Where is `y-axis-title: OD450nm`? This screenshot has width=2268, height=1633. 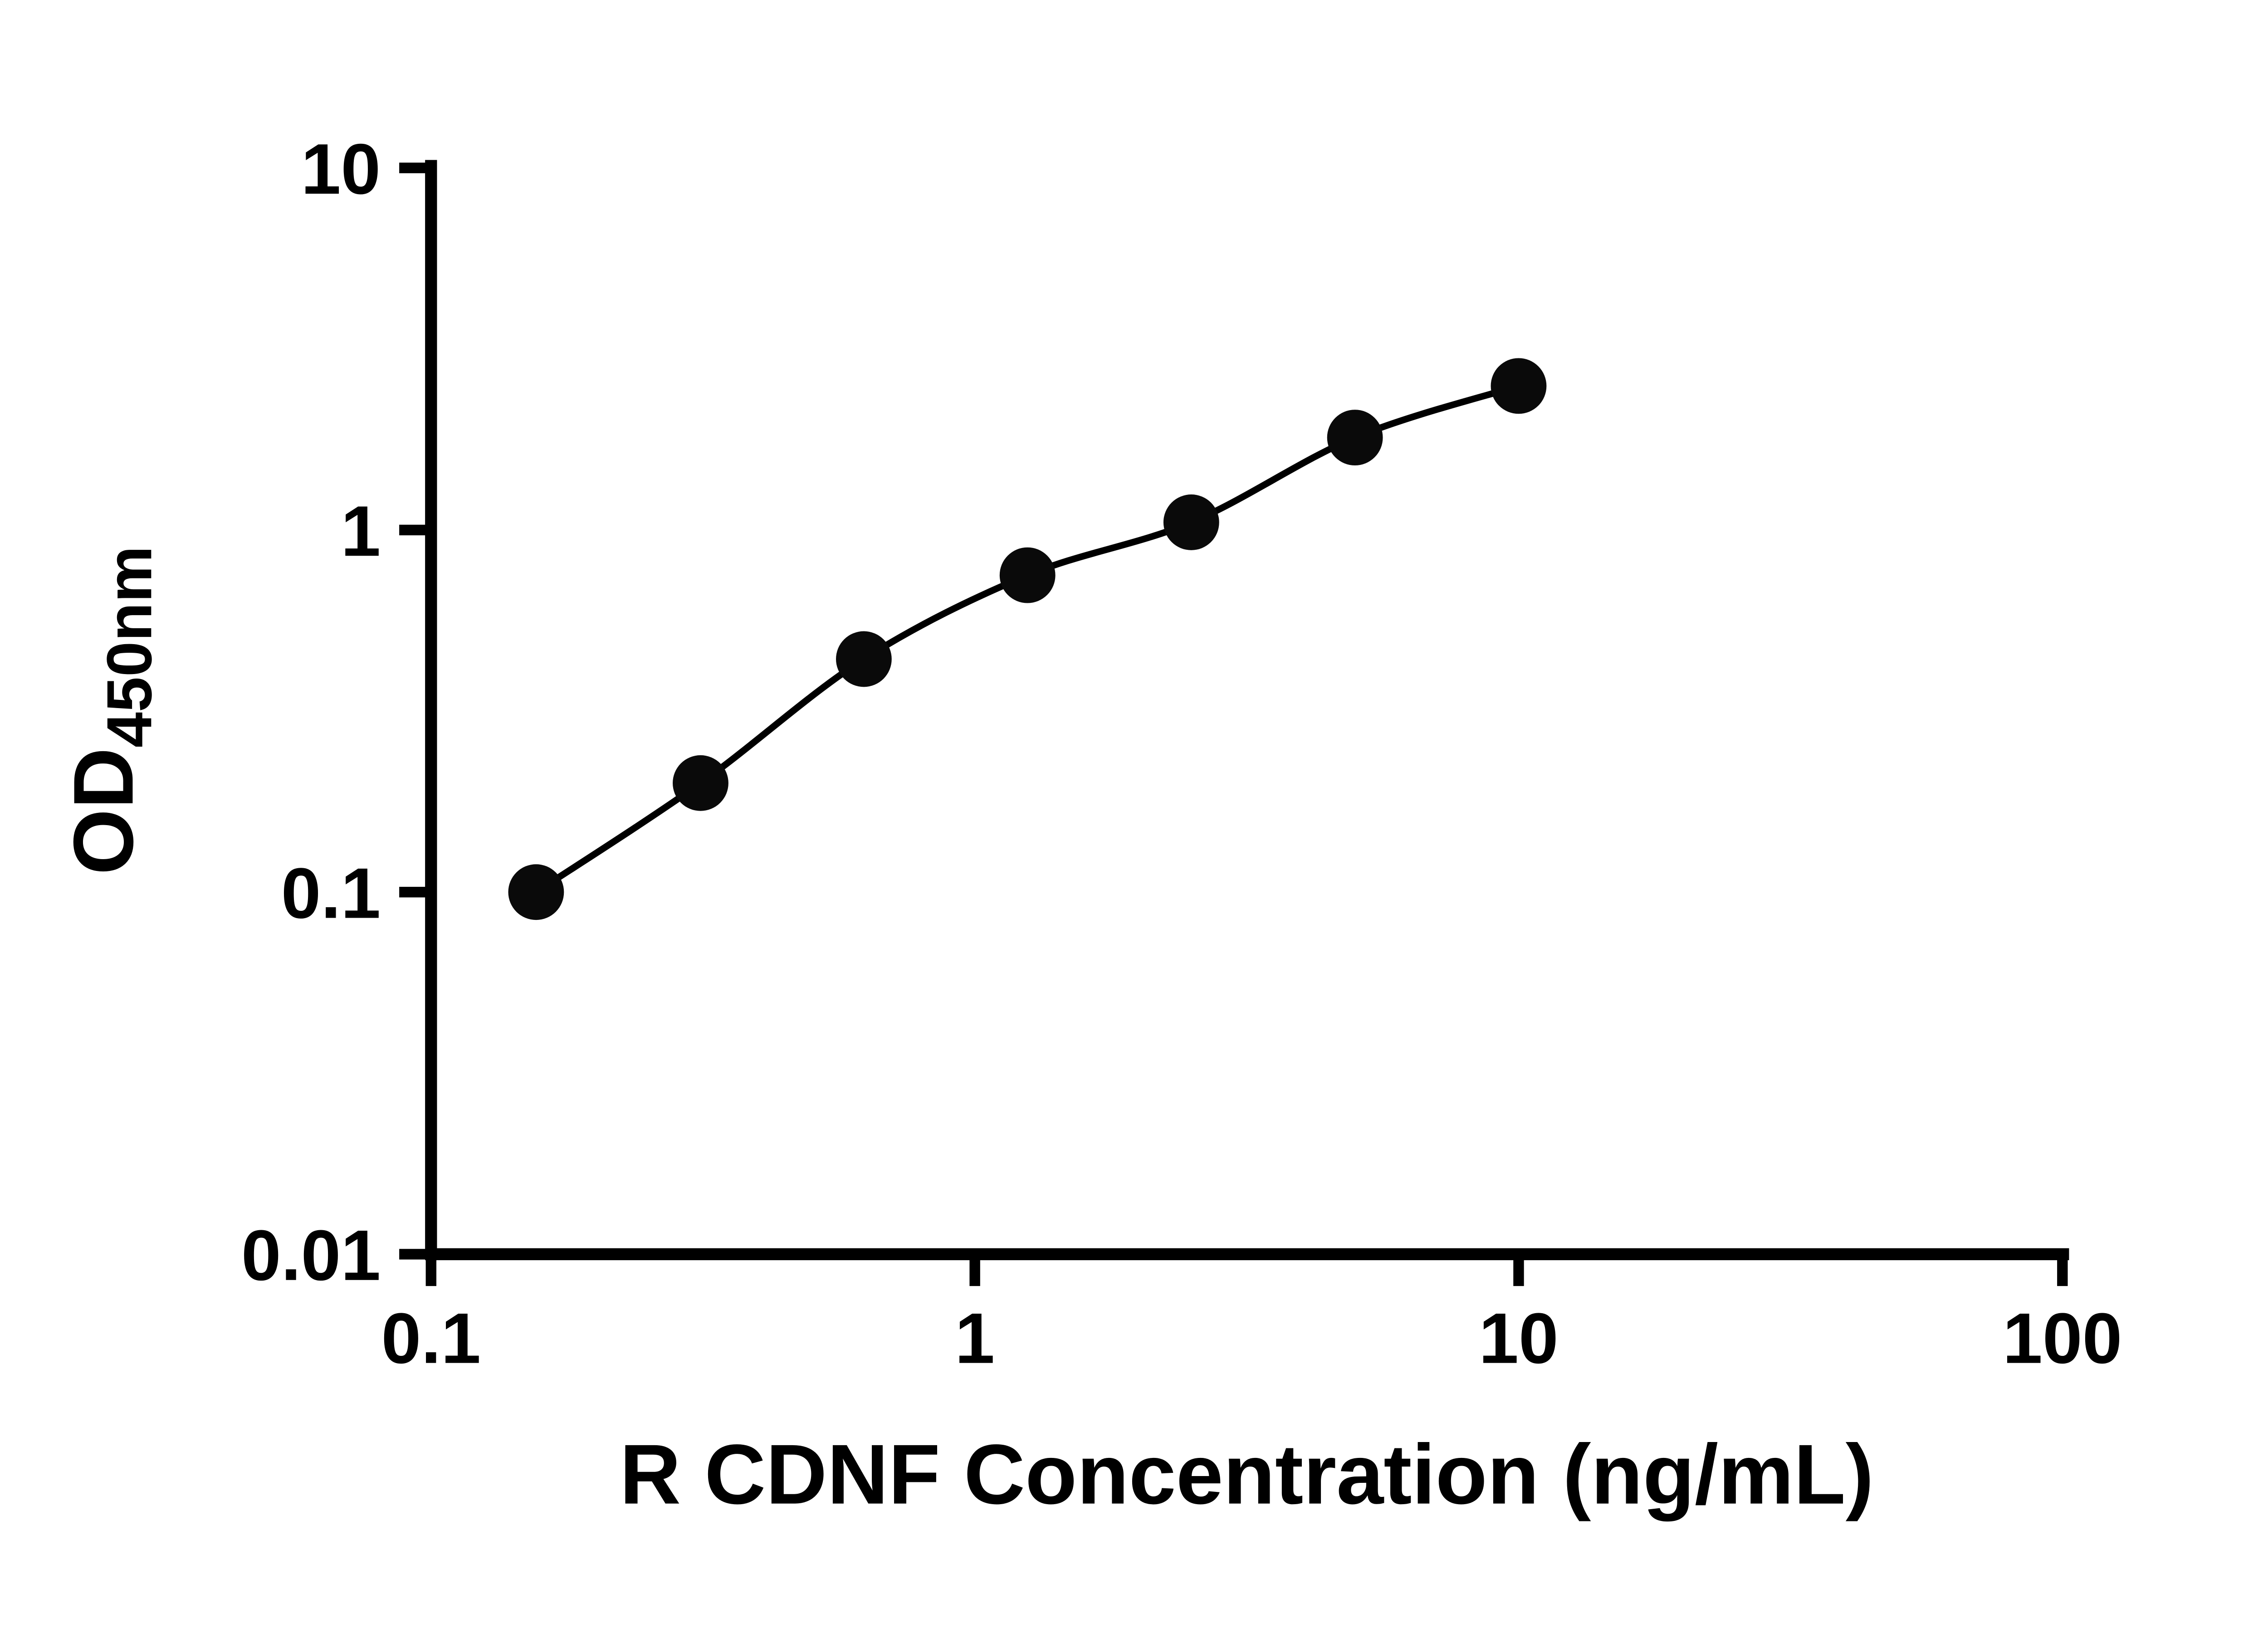 y-axis-title: OD450nm is located at coordinates (111, 710).